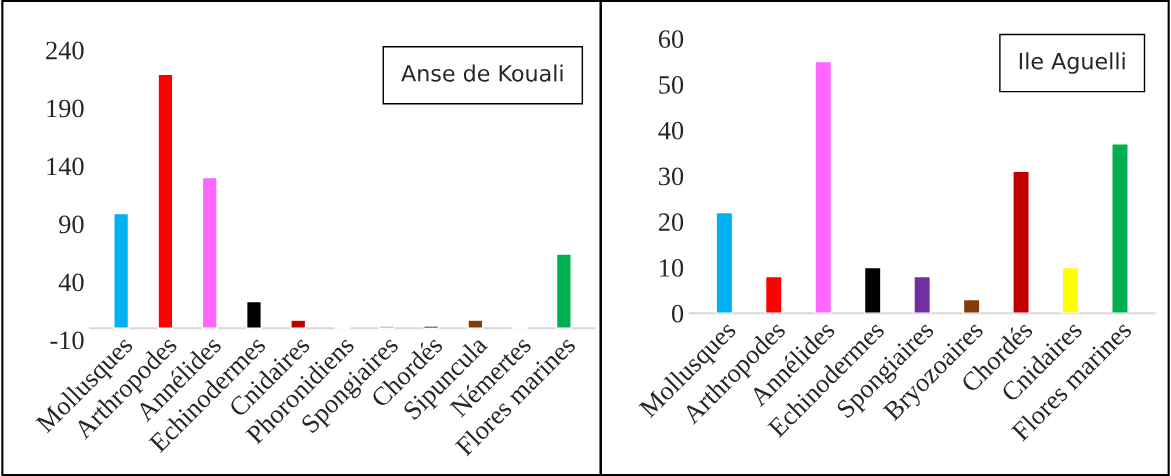  I want to click on y-tick-label: 190, so click(65, 108).